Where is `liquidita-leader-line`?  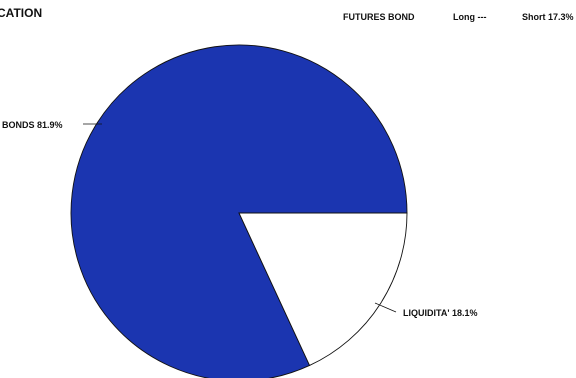 liquidita-leader-line is located at coordinates (385, 307).